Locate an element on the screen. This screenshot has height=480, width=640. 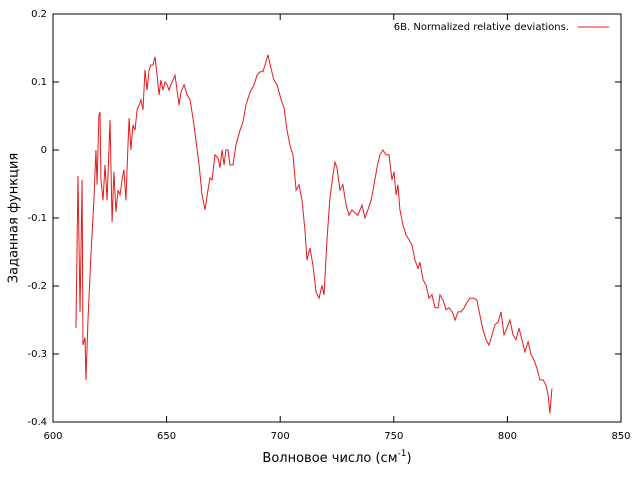
x-tick-label: 750 is located at coordinates (393, 436).